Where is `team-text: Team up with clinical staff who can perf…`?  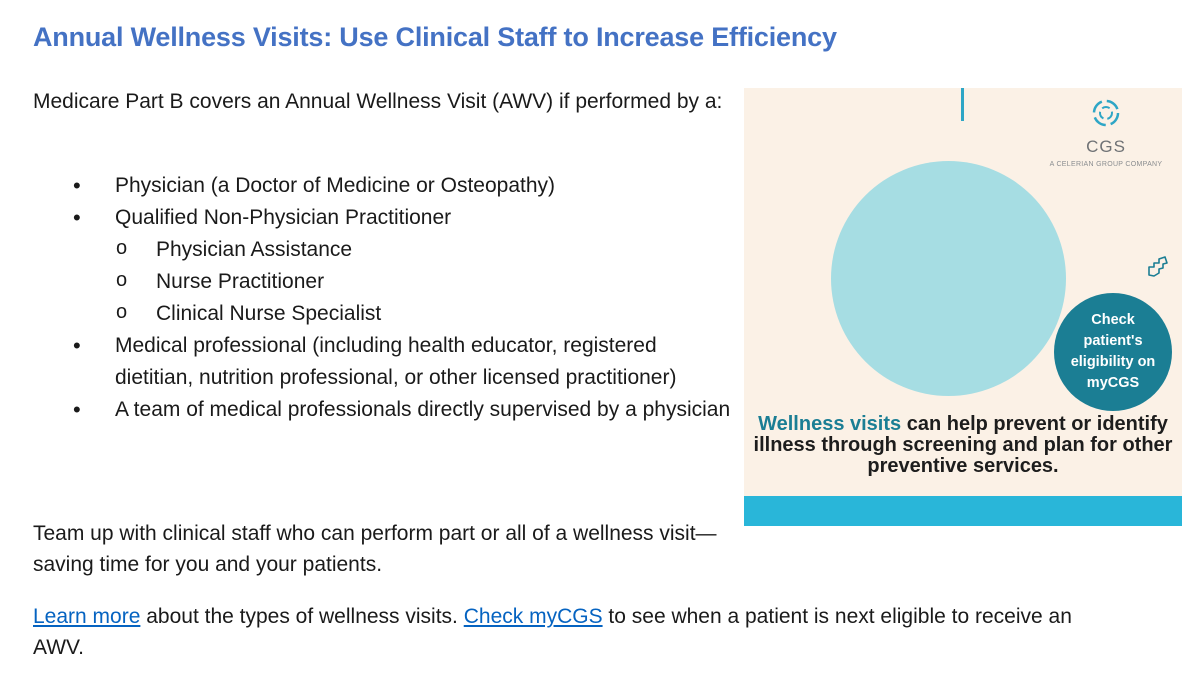
team-text: Team up with clinical staff who can perf… is located at coordinates (375, 549).